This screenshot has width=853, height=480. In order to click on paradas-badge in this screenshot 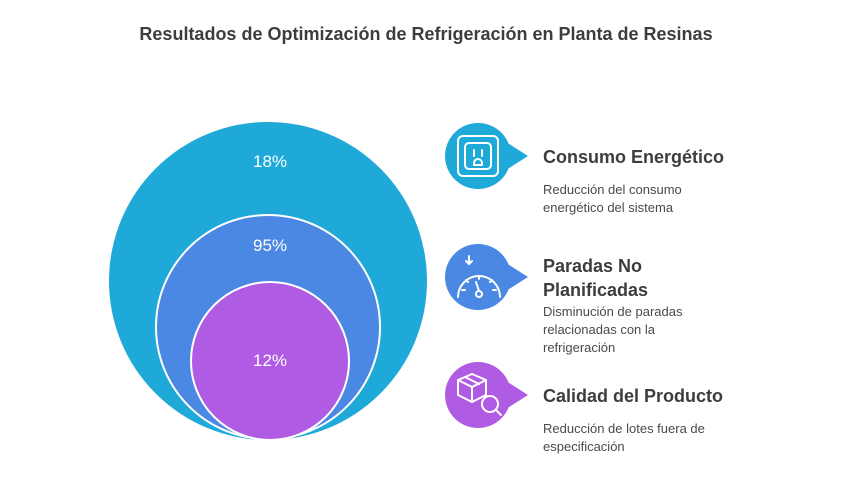, I will do `click(486, 277)`.